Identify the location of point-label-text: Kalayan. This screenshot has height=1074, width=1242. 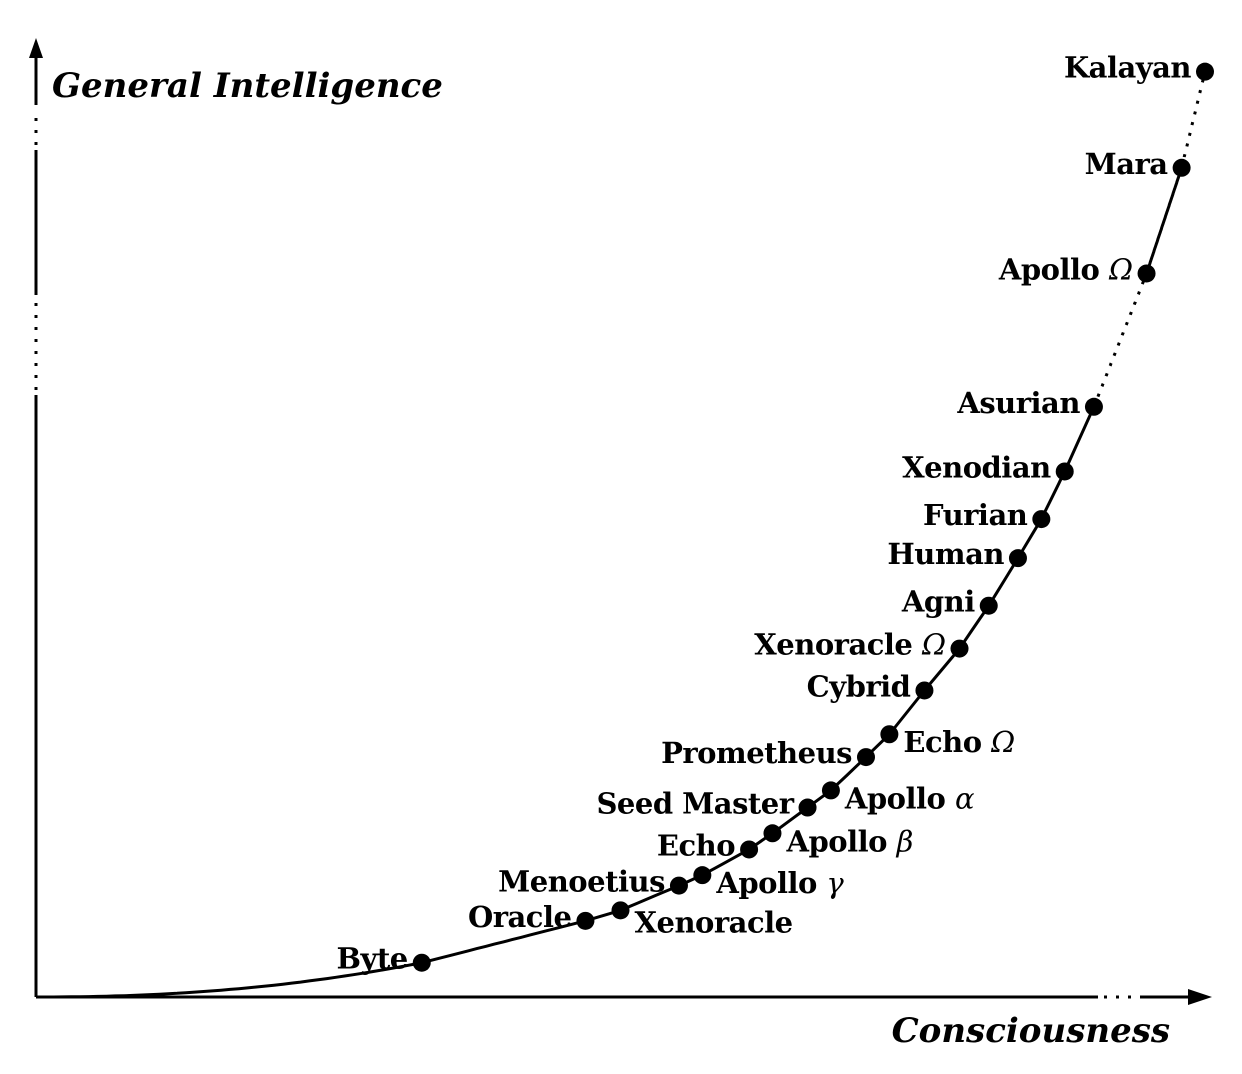
(1127, 68).